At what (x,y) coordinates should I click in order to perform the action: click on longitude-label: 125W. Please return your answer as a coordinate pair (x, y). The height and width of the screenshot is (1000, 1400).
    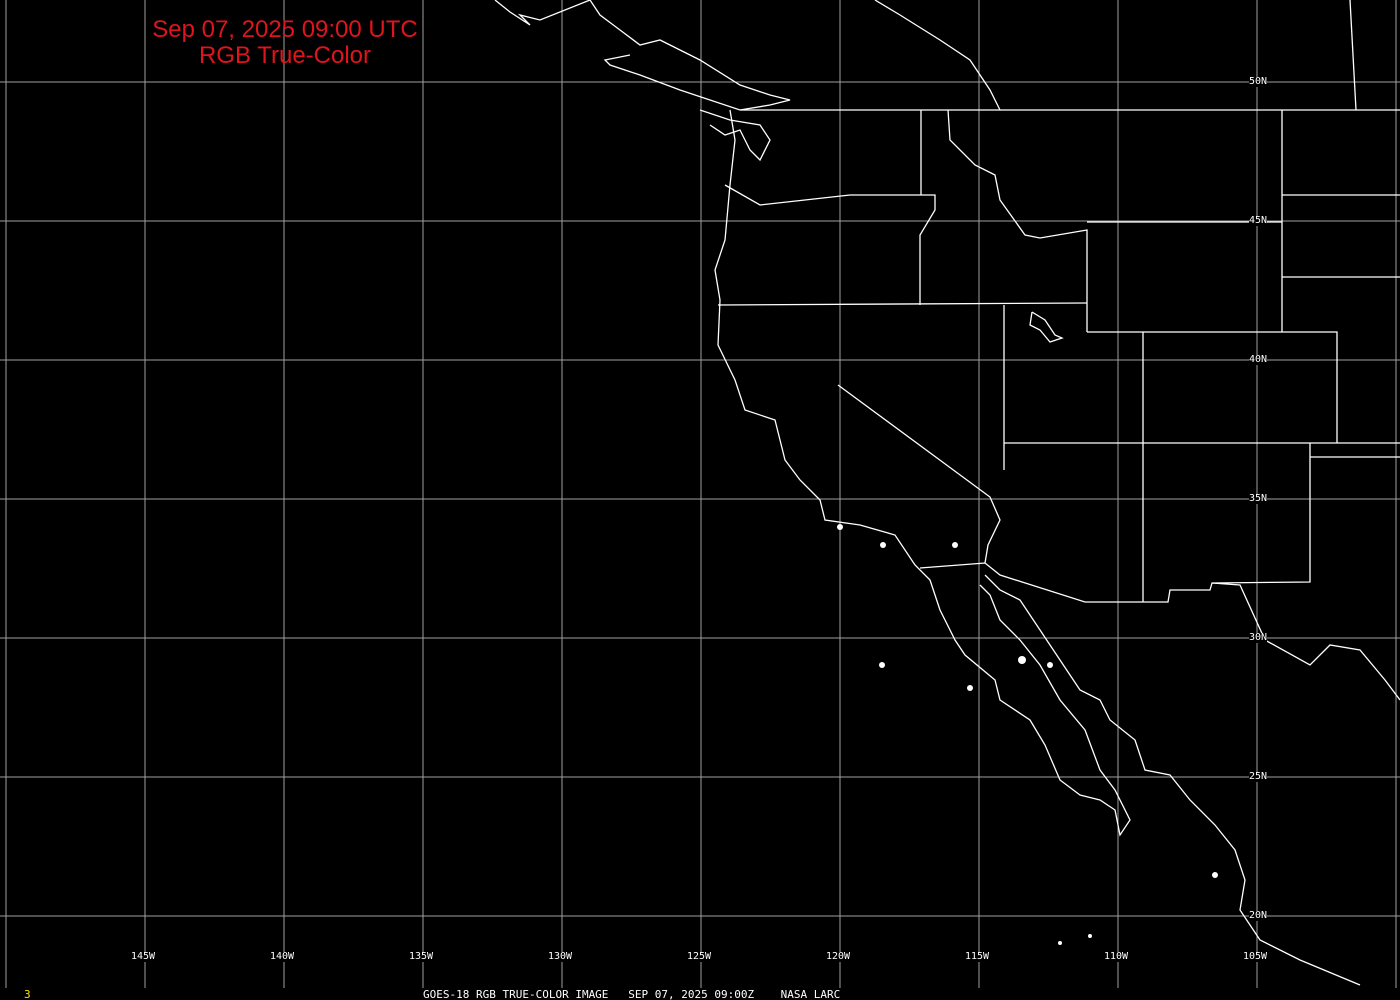
    Looking at the image, I should click on (699, 956).